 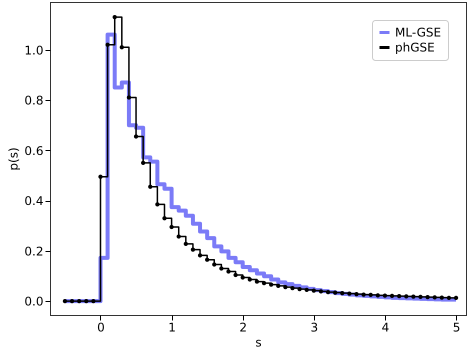 What do you see at coordinates (34, 201) in the screenshot?
I see `y-tick-label: 0.4` at bounding box center [34, 201].